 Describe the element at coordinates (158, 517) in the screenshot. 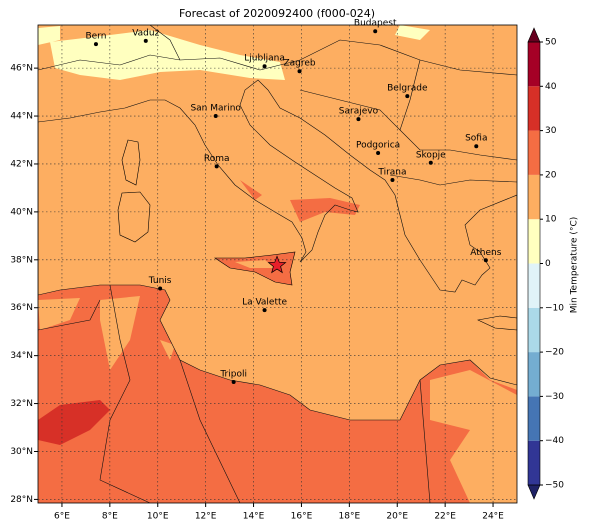

I see `x-tick-label: 10°E` at that location.